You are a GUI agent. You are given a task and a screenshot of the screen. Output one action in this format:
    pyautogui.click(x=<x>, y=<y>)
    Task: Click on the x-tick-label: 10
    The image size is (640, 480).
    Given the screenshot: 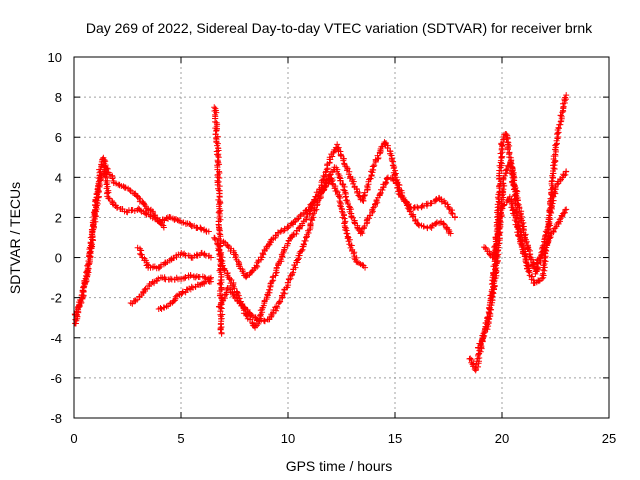 What is the action you would take?
    pyautogui.click(x=288, y=438)
    